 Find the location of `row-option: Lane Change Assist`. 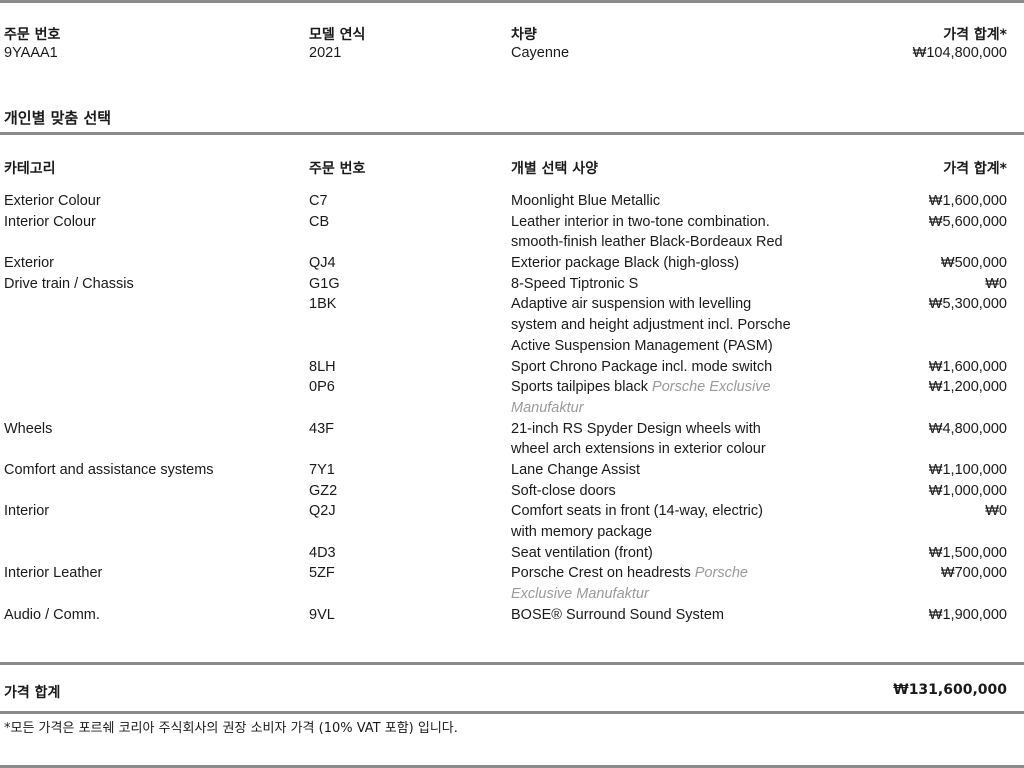

row-option: Lane Change Assist is located at coordinates (575, 470).